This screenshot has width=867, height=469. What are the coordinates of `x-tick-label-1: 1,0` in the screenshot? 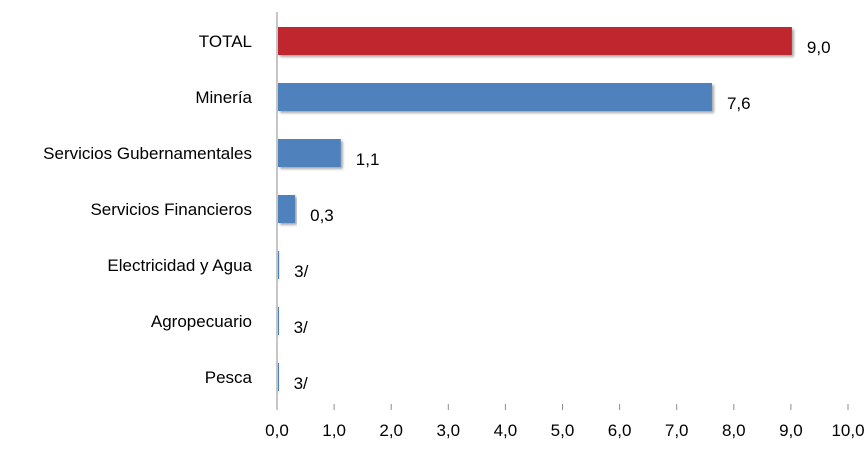 It's located at (334, 430).